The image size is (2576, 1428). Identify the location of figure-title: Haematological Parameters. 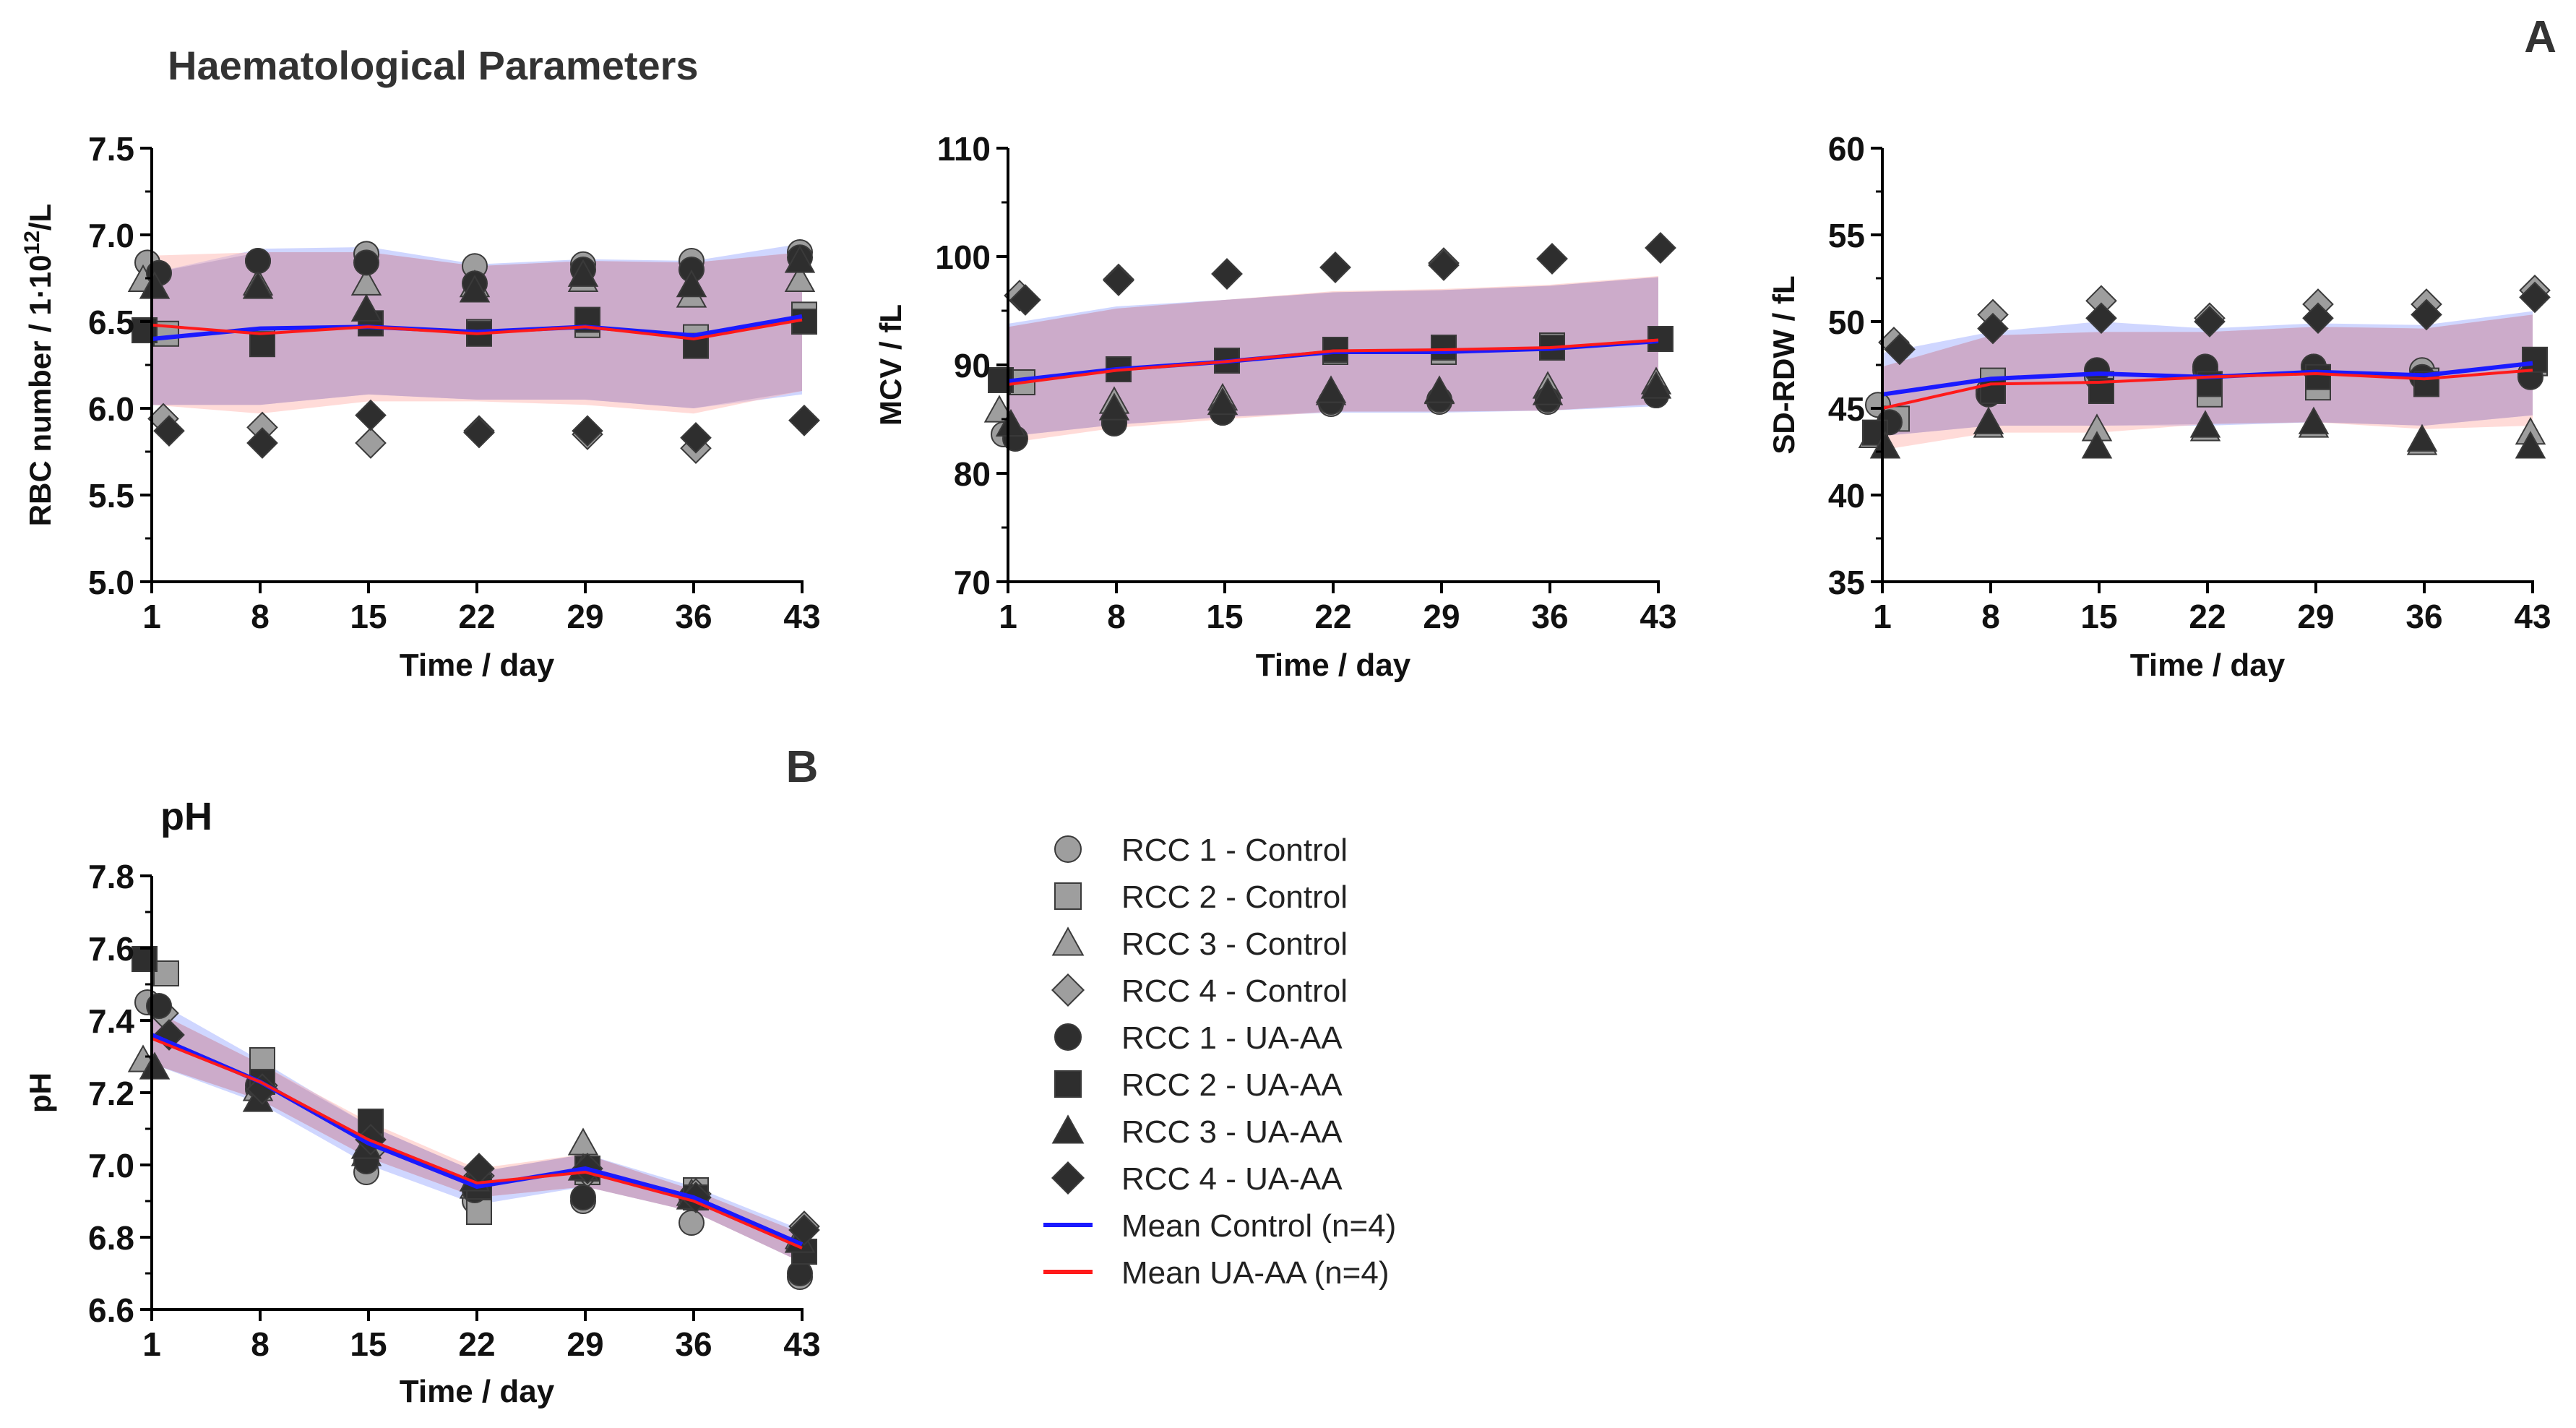
(433, 65).